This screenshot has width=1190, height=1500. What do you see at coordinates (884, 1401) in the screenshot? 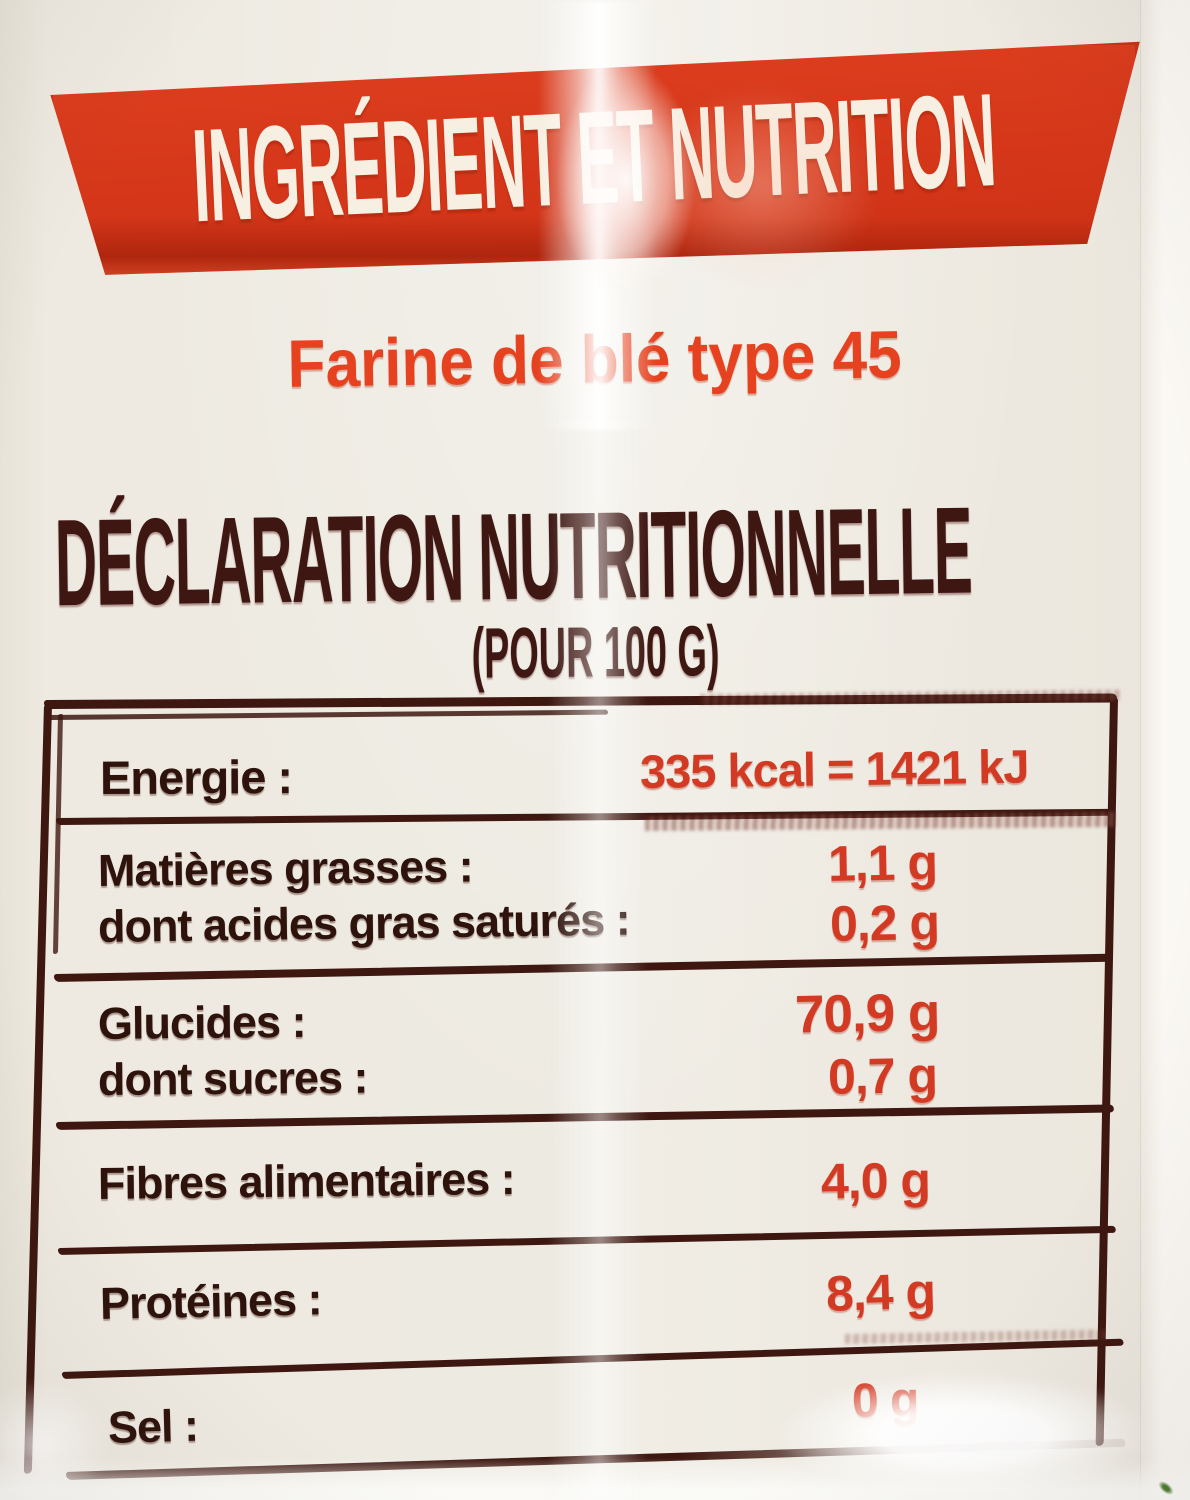
I see `value-sel: 0 g` at bounding box center [884, 1401].